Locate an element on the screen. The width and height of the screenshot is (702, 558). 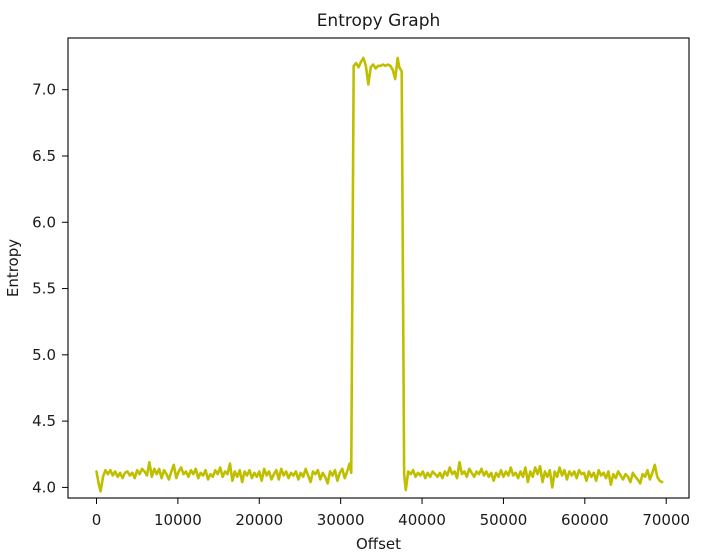
y-axis-title: Entropy is located at coordinates (13, 268).